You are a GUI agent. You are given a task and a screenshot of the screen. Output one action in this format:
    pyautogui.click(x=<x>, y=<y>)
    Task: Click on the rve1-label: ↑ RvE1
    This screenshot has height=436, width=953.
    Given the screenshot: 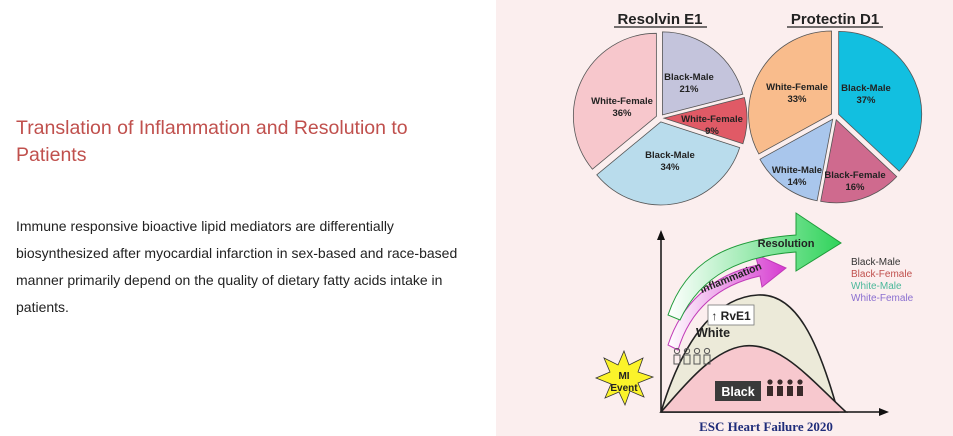 What is the action you would take?
    pyautogui.click(x=731, y=316)
    